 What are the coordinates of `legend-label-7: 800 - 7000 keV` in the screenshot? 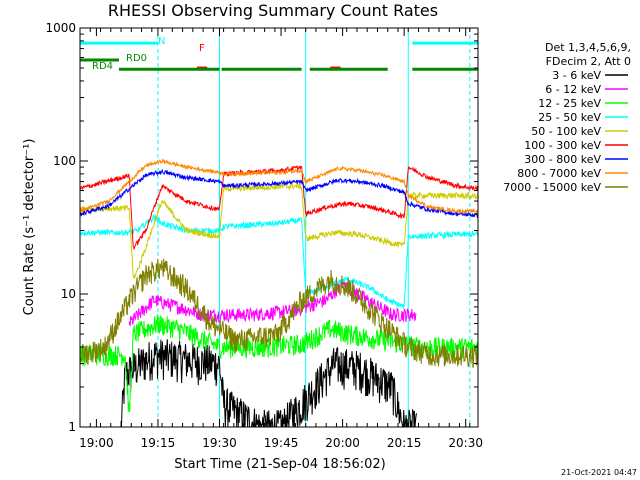 It's located at (559, 173).